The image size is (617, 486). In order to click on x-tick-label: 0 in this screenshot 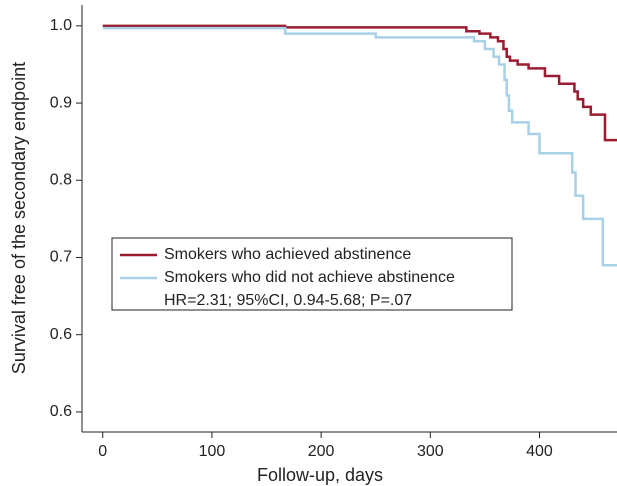, I will do `click(102, 451)`.